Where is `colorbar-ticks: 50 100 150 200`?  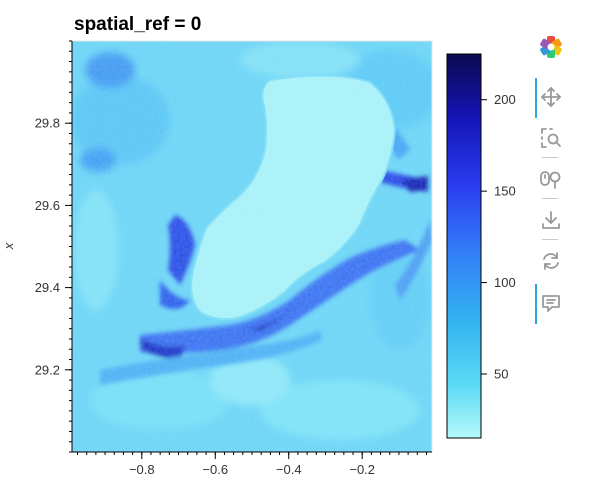 colorbar-ticks: 50 100 150 200 is located at coordinates (498, 237).